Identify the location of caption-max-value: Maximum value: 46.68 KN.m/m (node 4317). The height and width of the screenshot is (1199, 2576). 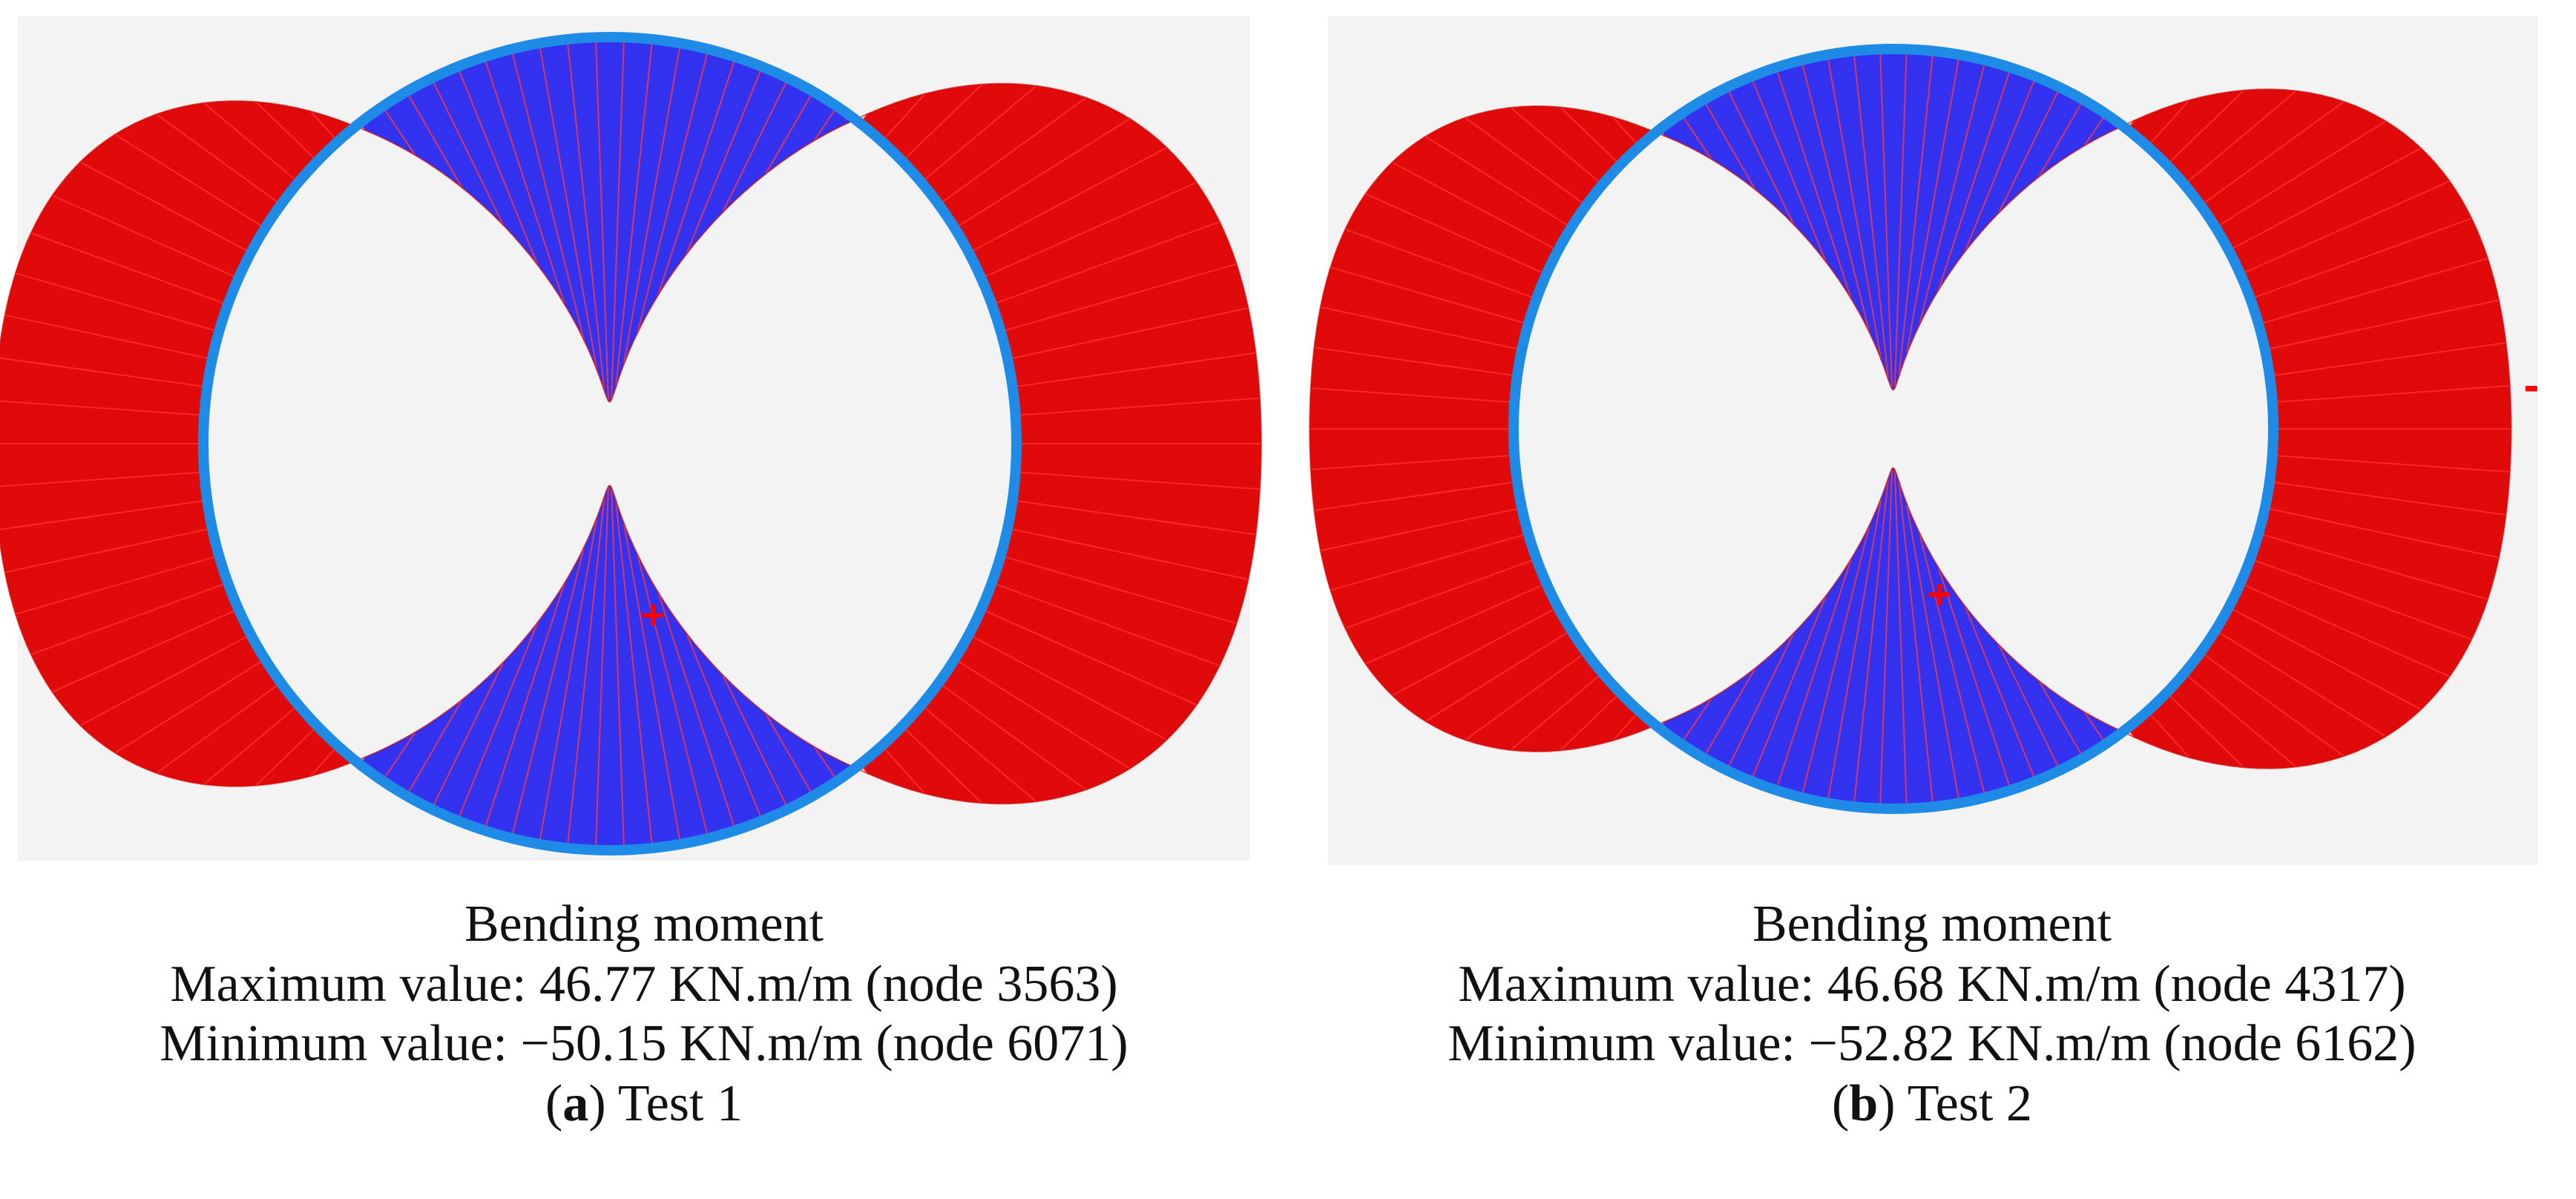
(1932, 984).